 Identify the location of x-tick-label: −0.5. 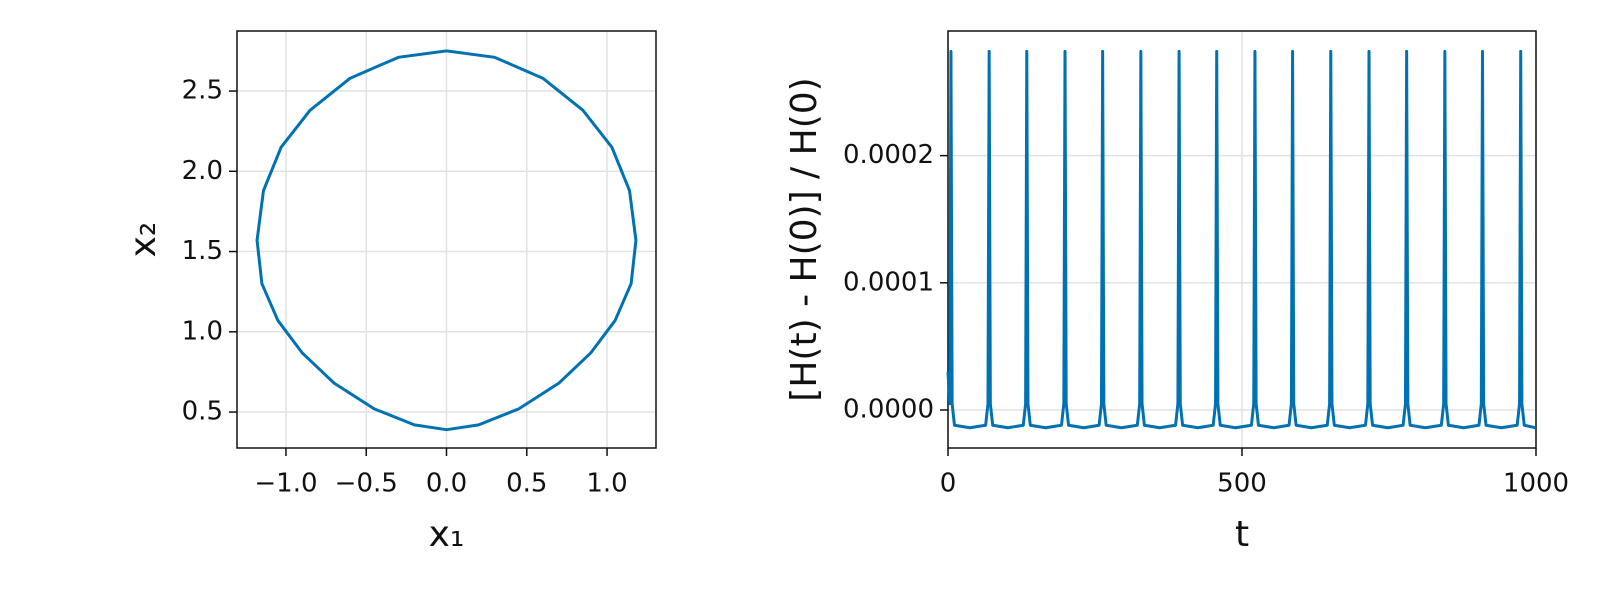
(366, 484).